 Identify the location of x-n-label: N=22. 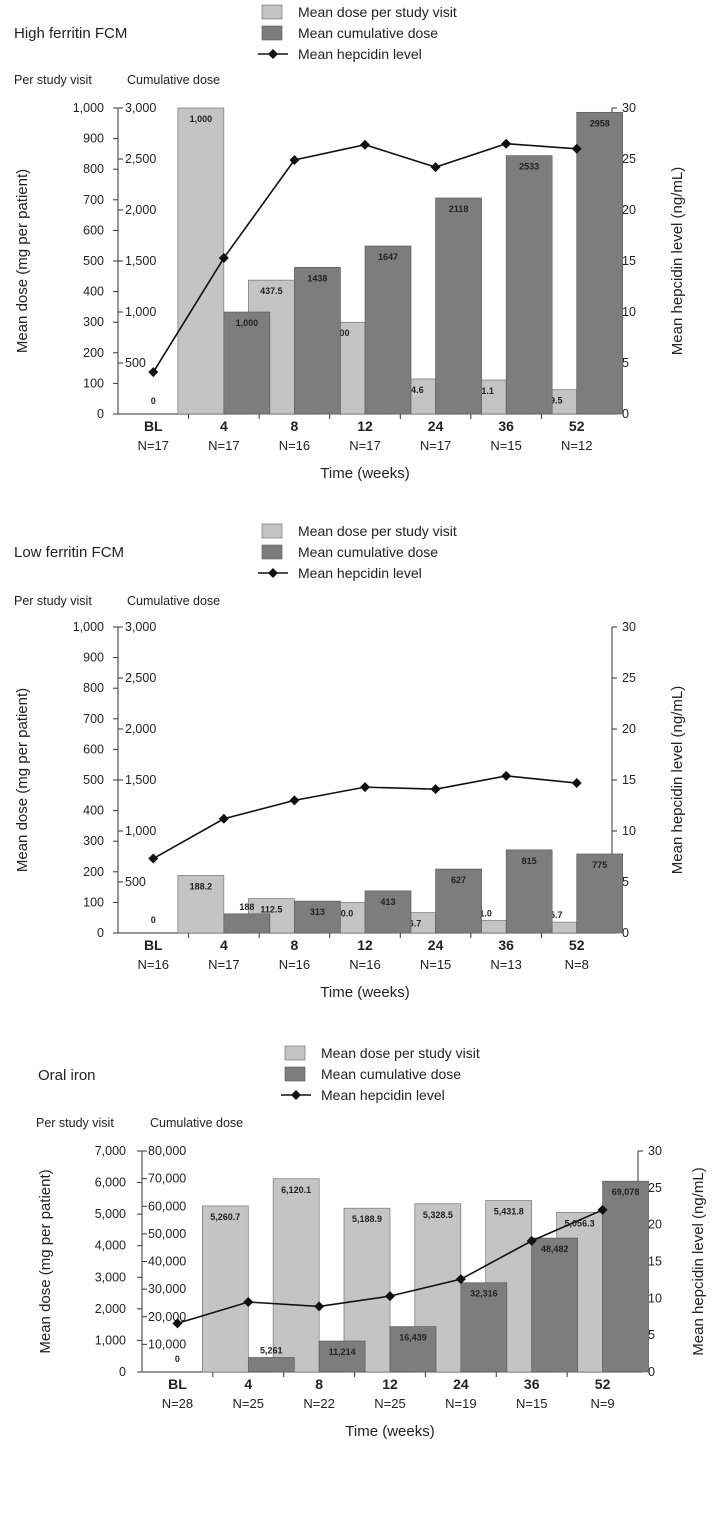
(318, 1403).